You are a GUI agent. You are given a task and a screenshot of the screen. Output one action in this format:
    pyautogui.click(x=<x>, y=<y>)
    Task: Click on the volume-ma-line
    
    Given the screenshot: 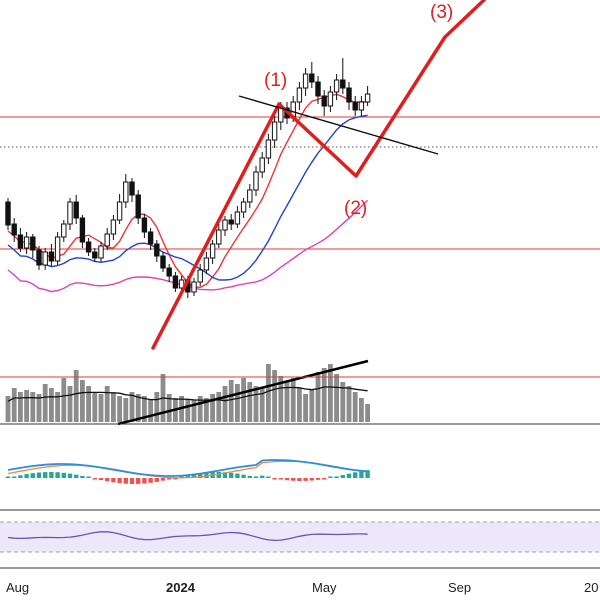 What is the action you would take?
    pyautogui.click(x=187, y=394)
    